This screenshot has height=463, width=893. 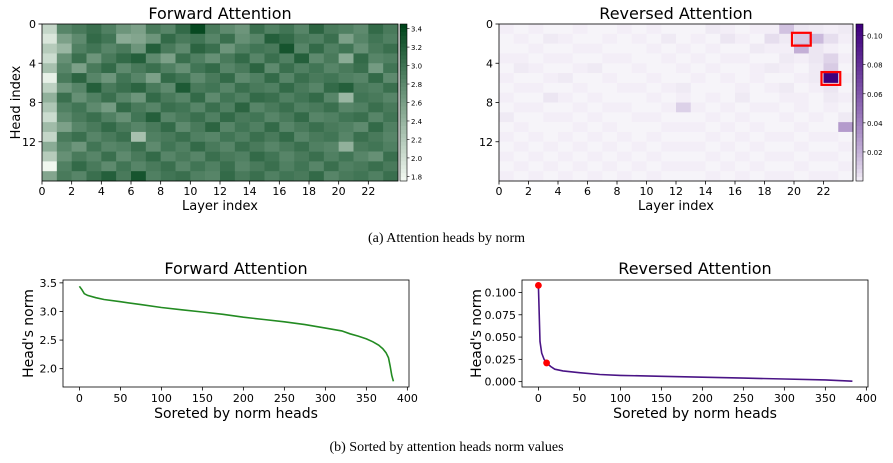 I want to click on x-tick-label: 100, so click(x=161, y=398).